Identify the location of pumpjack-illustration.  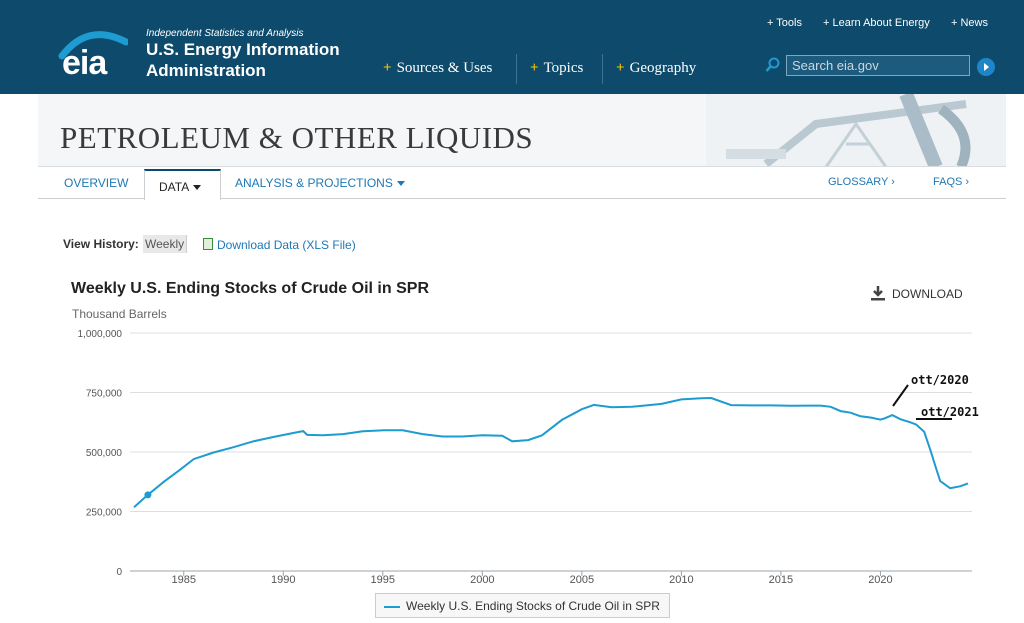
(856, 130).